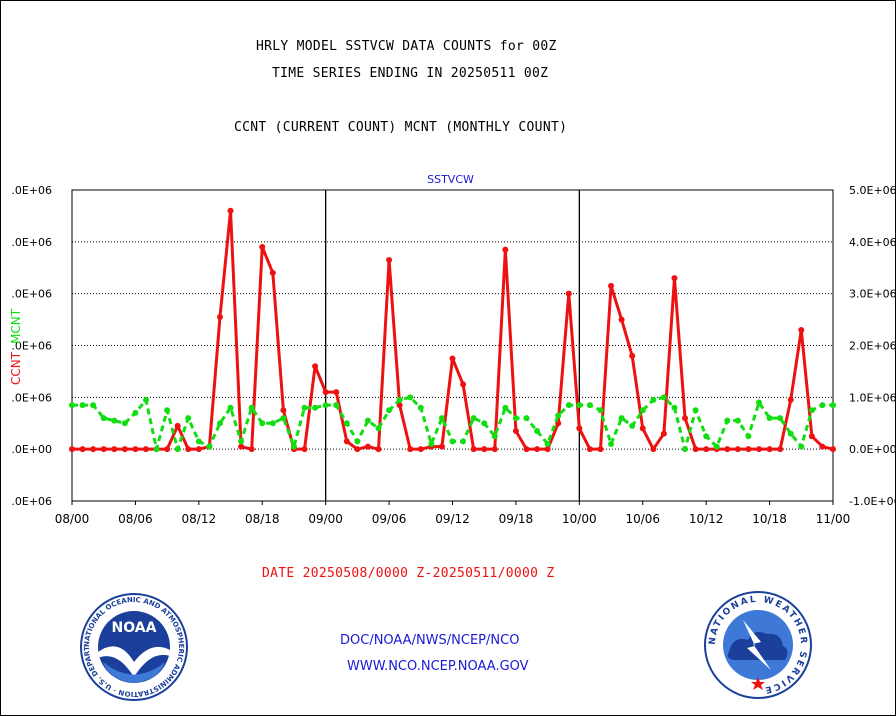 The image size is (896, 716). I want to click on x-tick-label: 09/18, so click(516, 519).